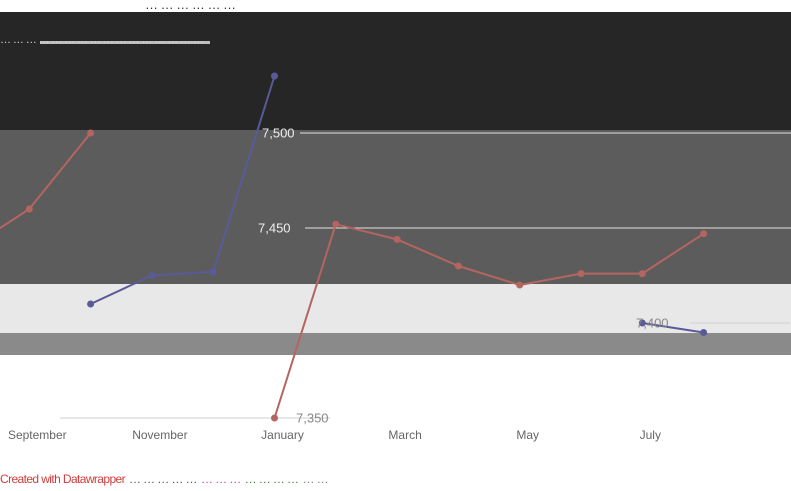 Image resolution: width=791 pixels, height=491 pixels. What do you see at coordinates (274, 228) in the screenshot?
I see `y-tick-label: 7,450` at bounding box center [274, 228].